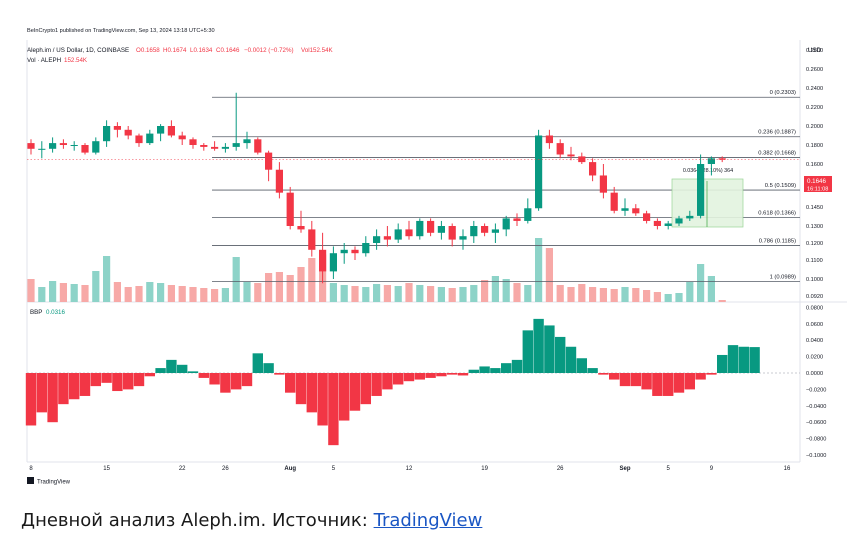  I want to click on price-tick-label: 0.1600, so click(814, 165).